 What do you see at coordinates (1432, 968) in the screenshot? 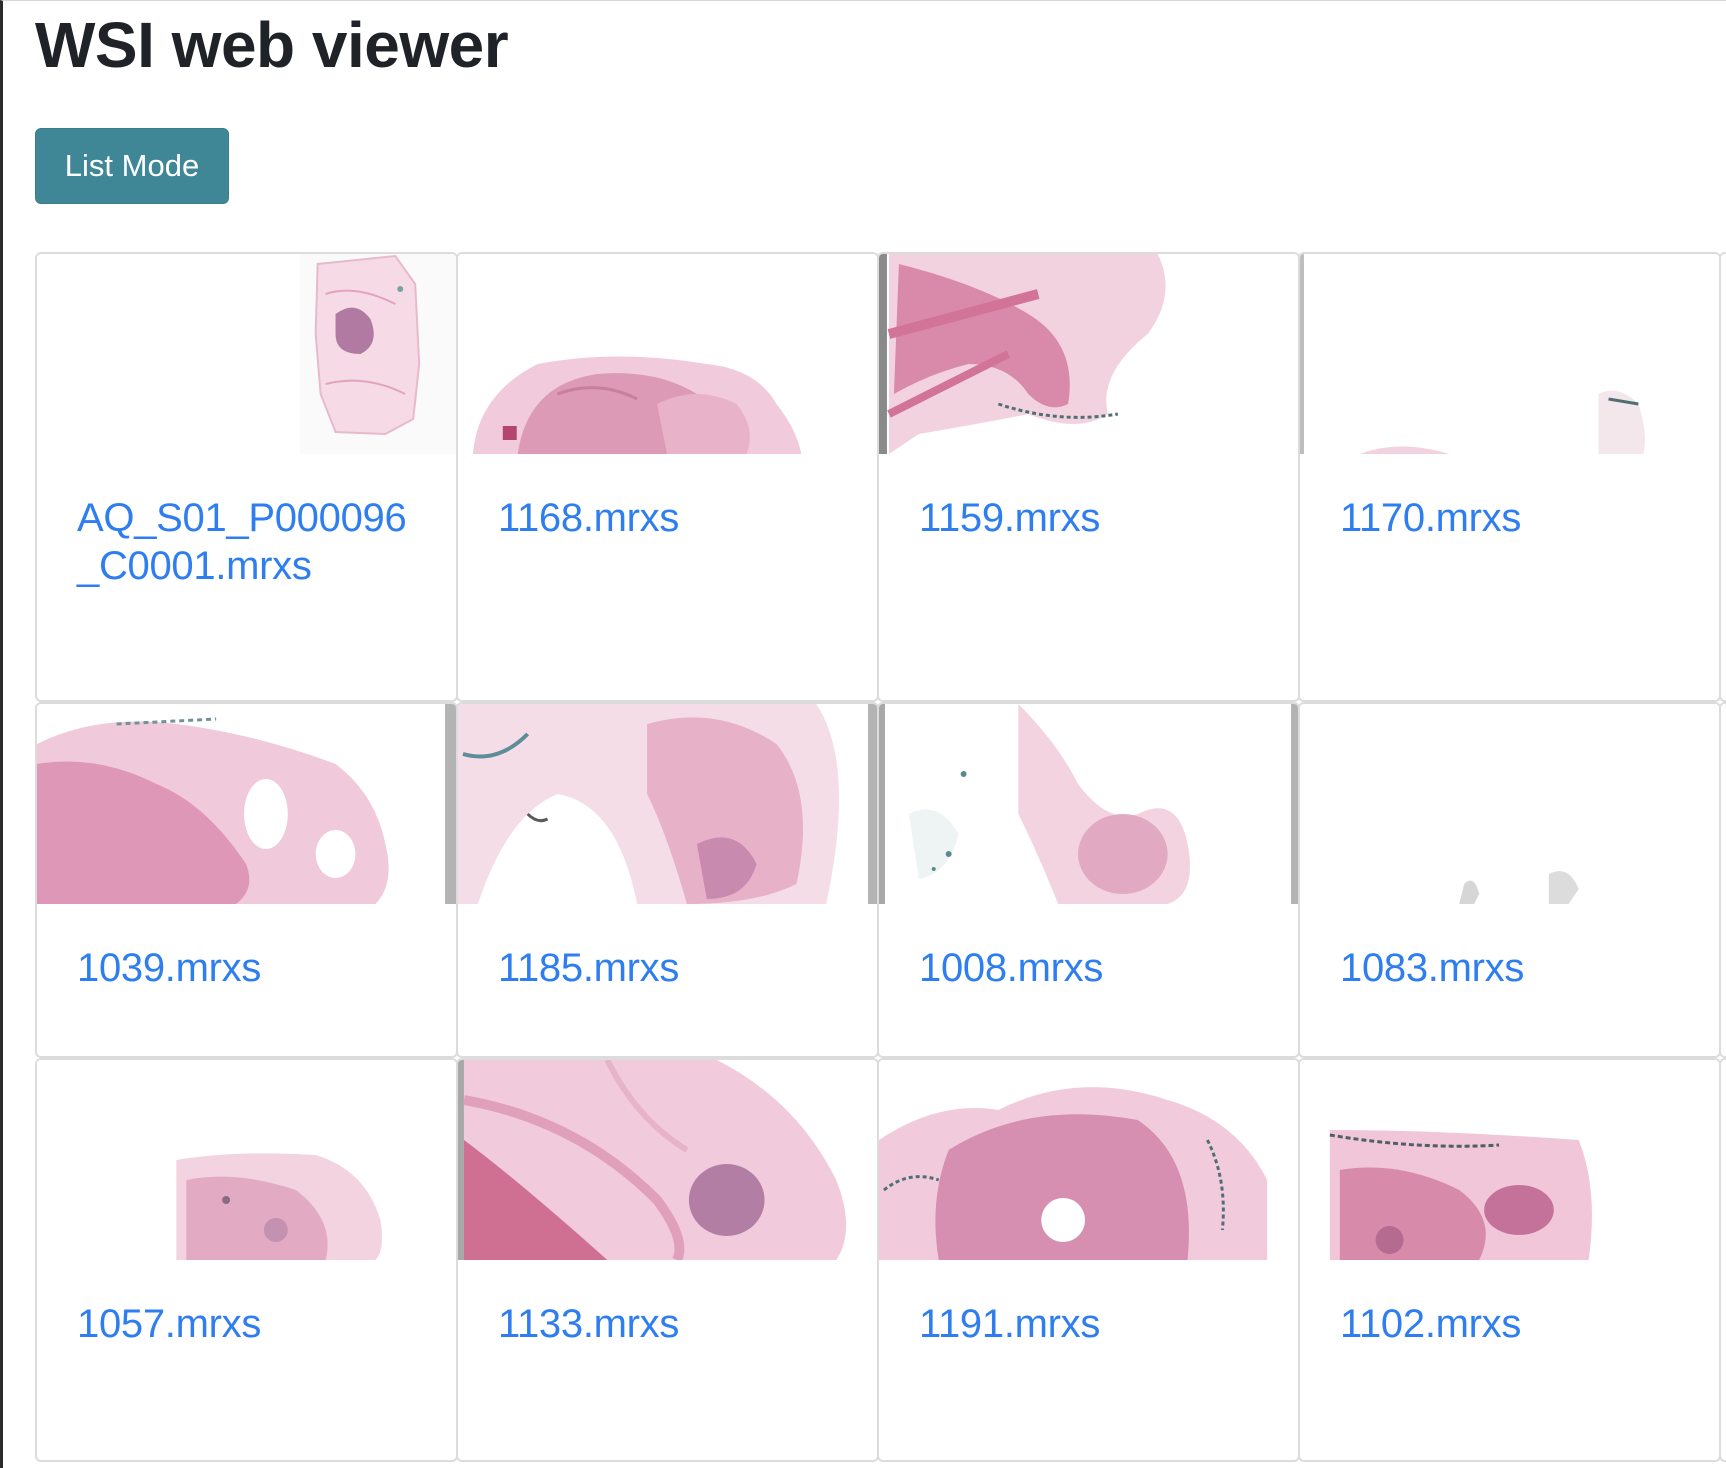
I see `slide-link: 1083.mrxs` at bounding box center [1432, 968].